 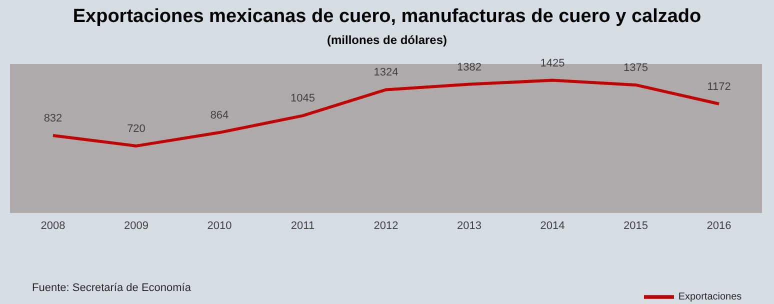 What do you see at coordinates (469, 226) in the screenshot?
I see `x-tick-label: 2013` at bounding box center [469, 226].